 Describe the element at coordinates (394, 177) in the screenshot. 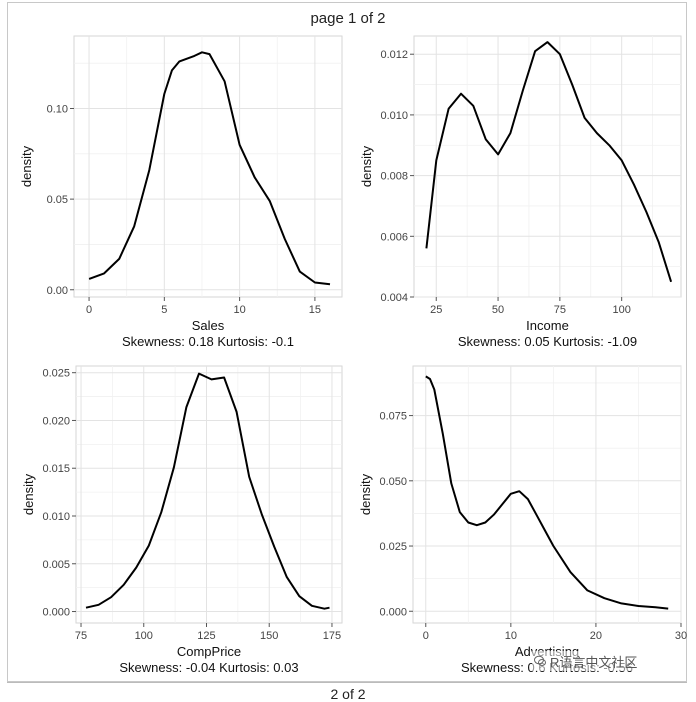

I see `y-tick-label: 0.008` at that location.